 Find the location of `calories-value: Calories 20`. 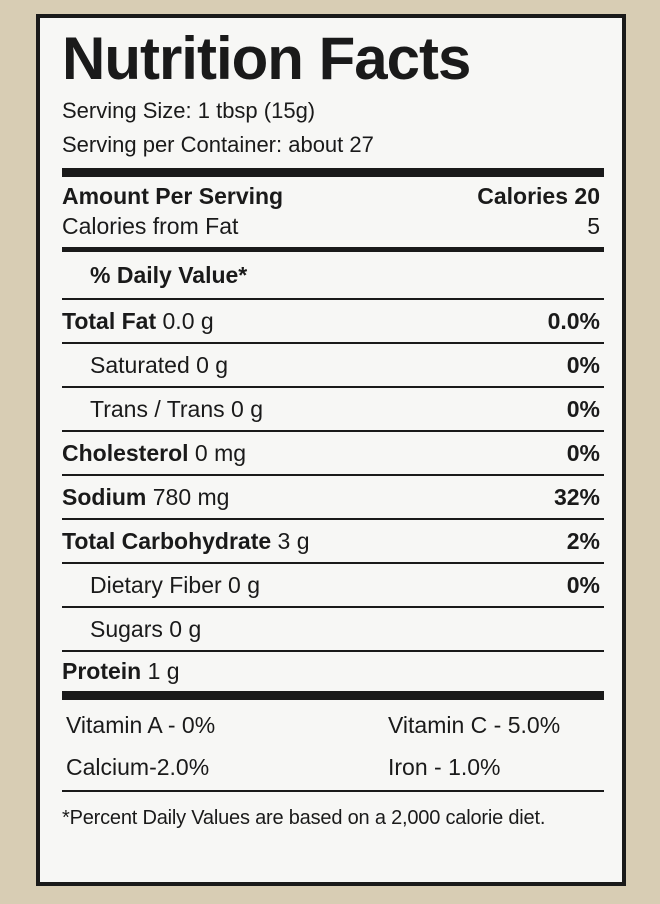

calories-value: Calories 20 is located at coordinates (538, 196).